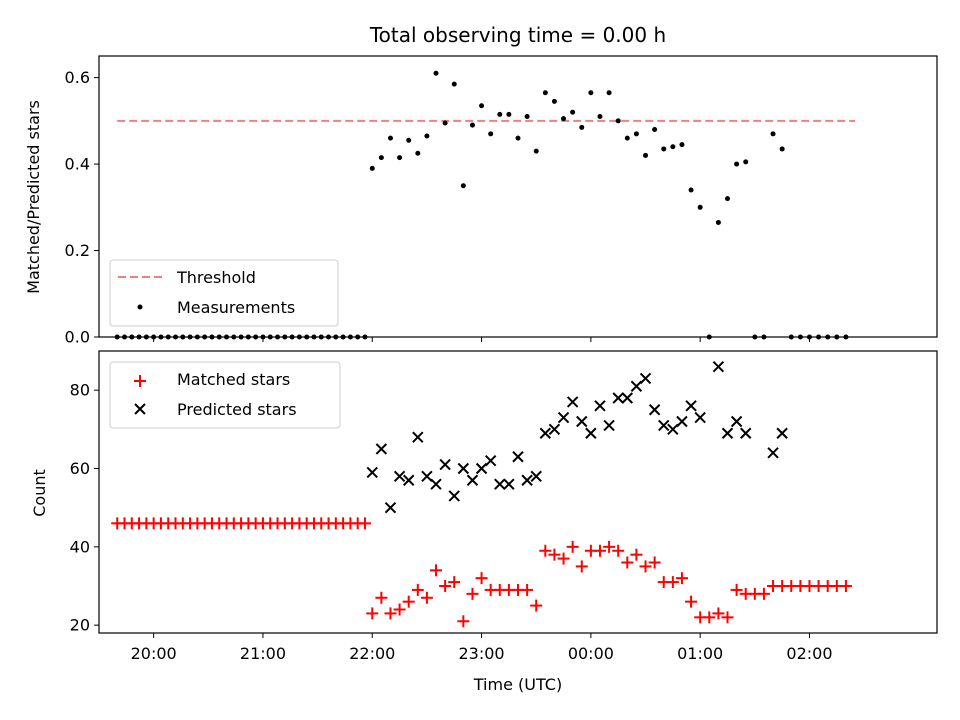 This screenshot has height=720, width=960. I want to click on legend-predicted-swatch, so click(140, 409).